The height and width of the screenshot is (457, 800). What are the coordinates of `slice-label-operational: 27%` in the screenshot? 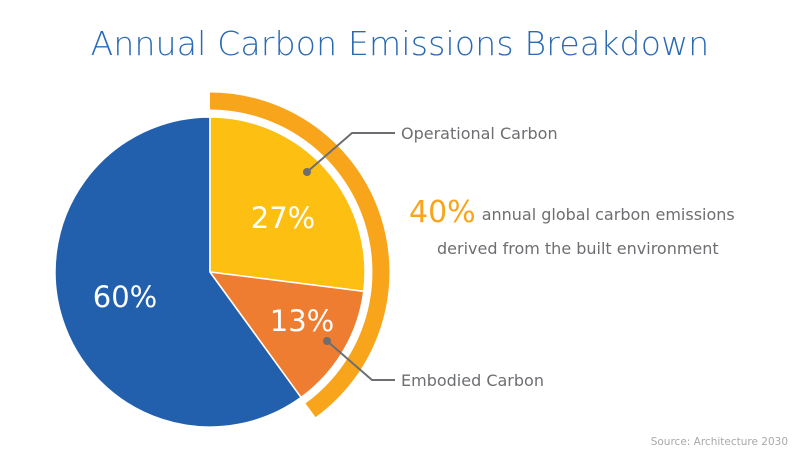 It's located at (283, 218).